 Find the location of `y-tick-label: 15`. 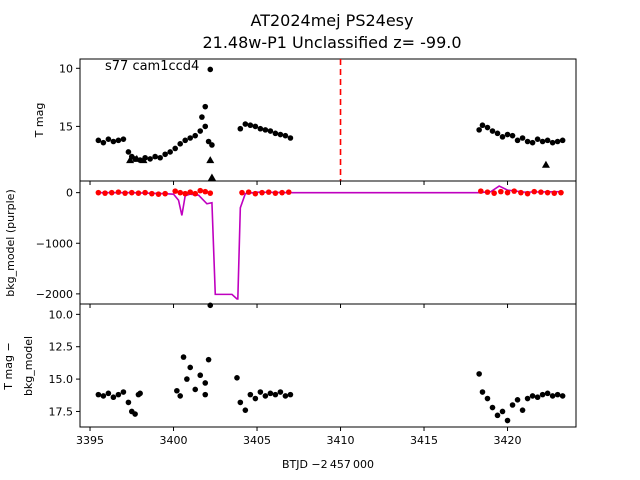

y-tick-label: 15 is located at coordinates (66, 126).